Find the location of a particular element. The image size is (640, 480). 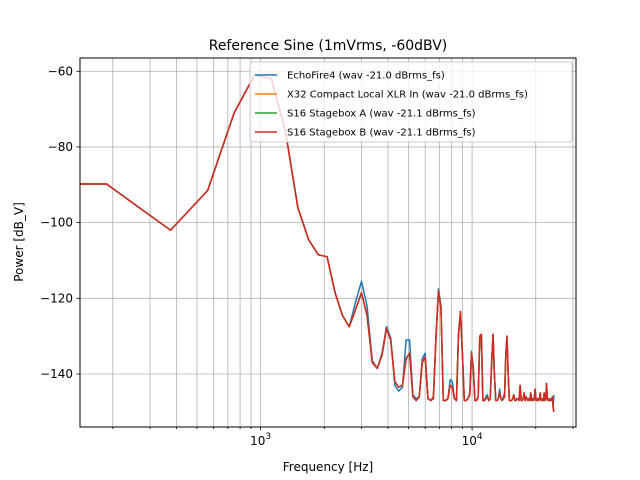

legend-entry-1: EchoFire4 (wav -21.0 dBrms_fs) is located at coordinates (366, 76).